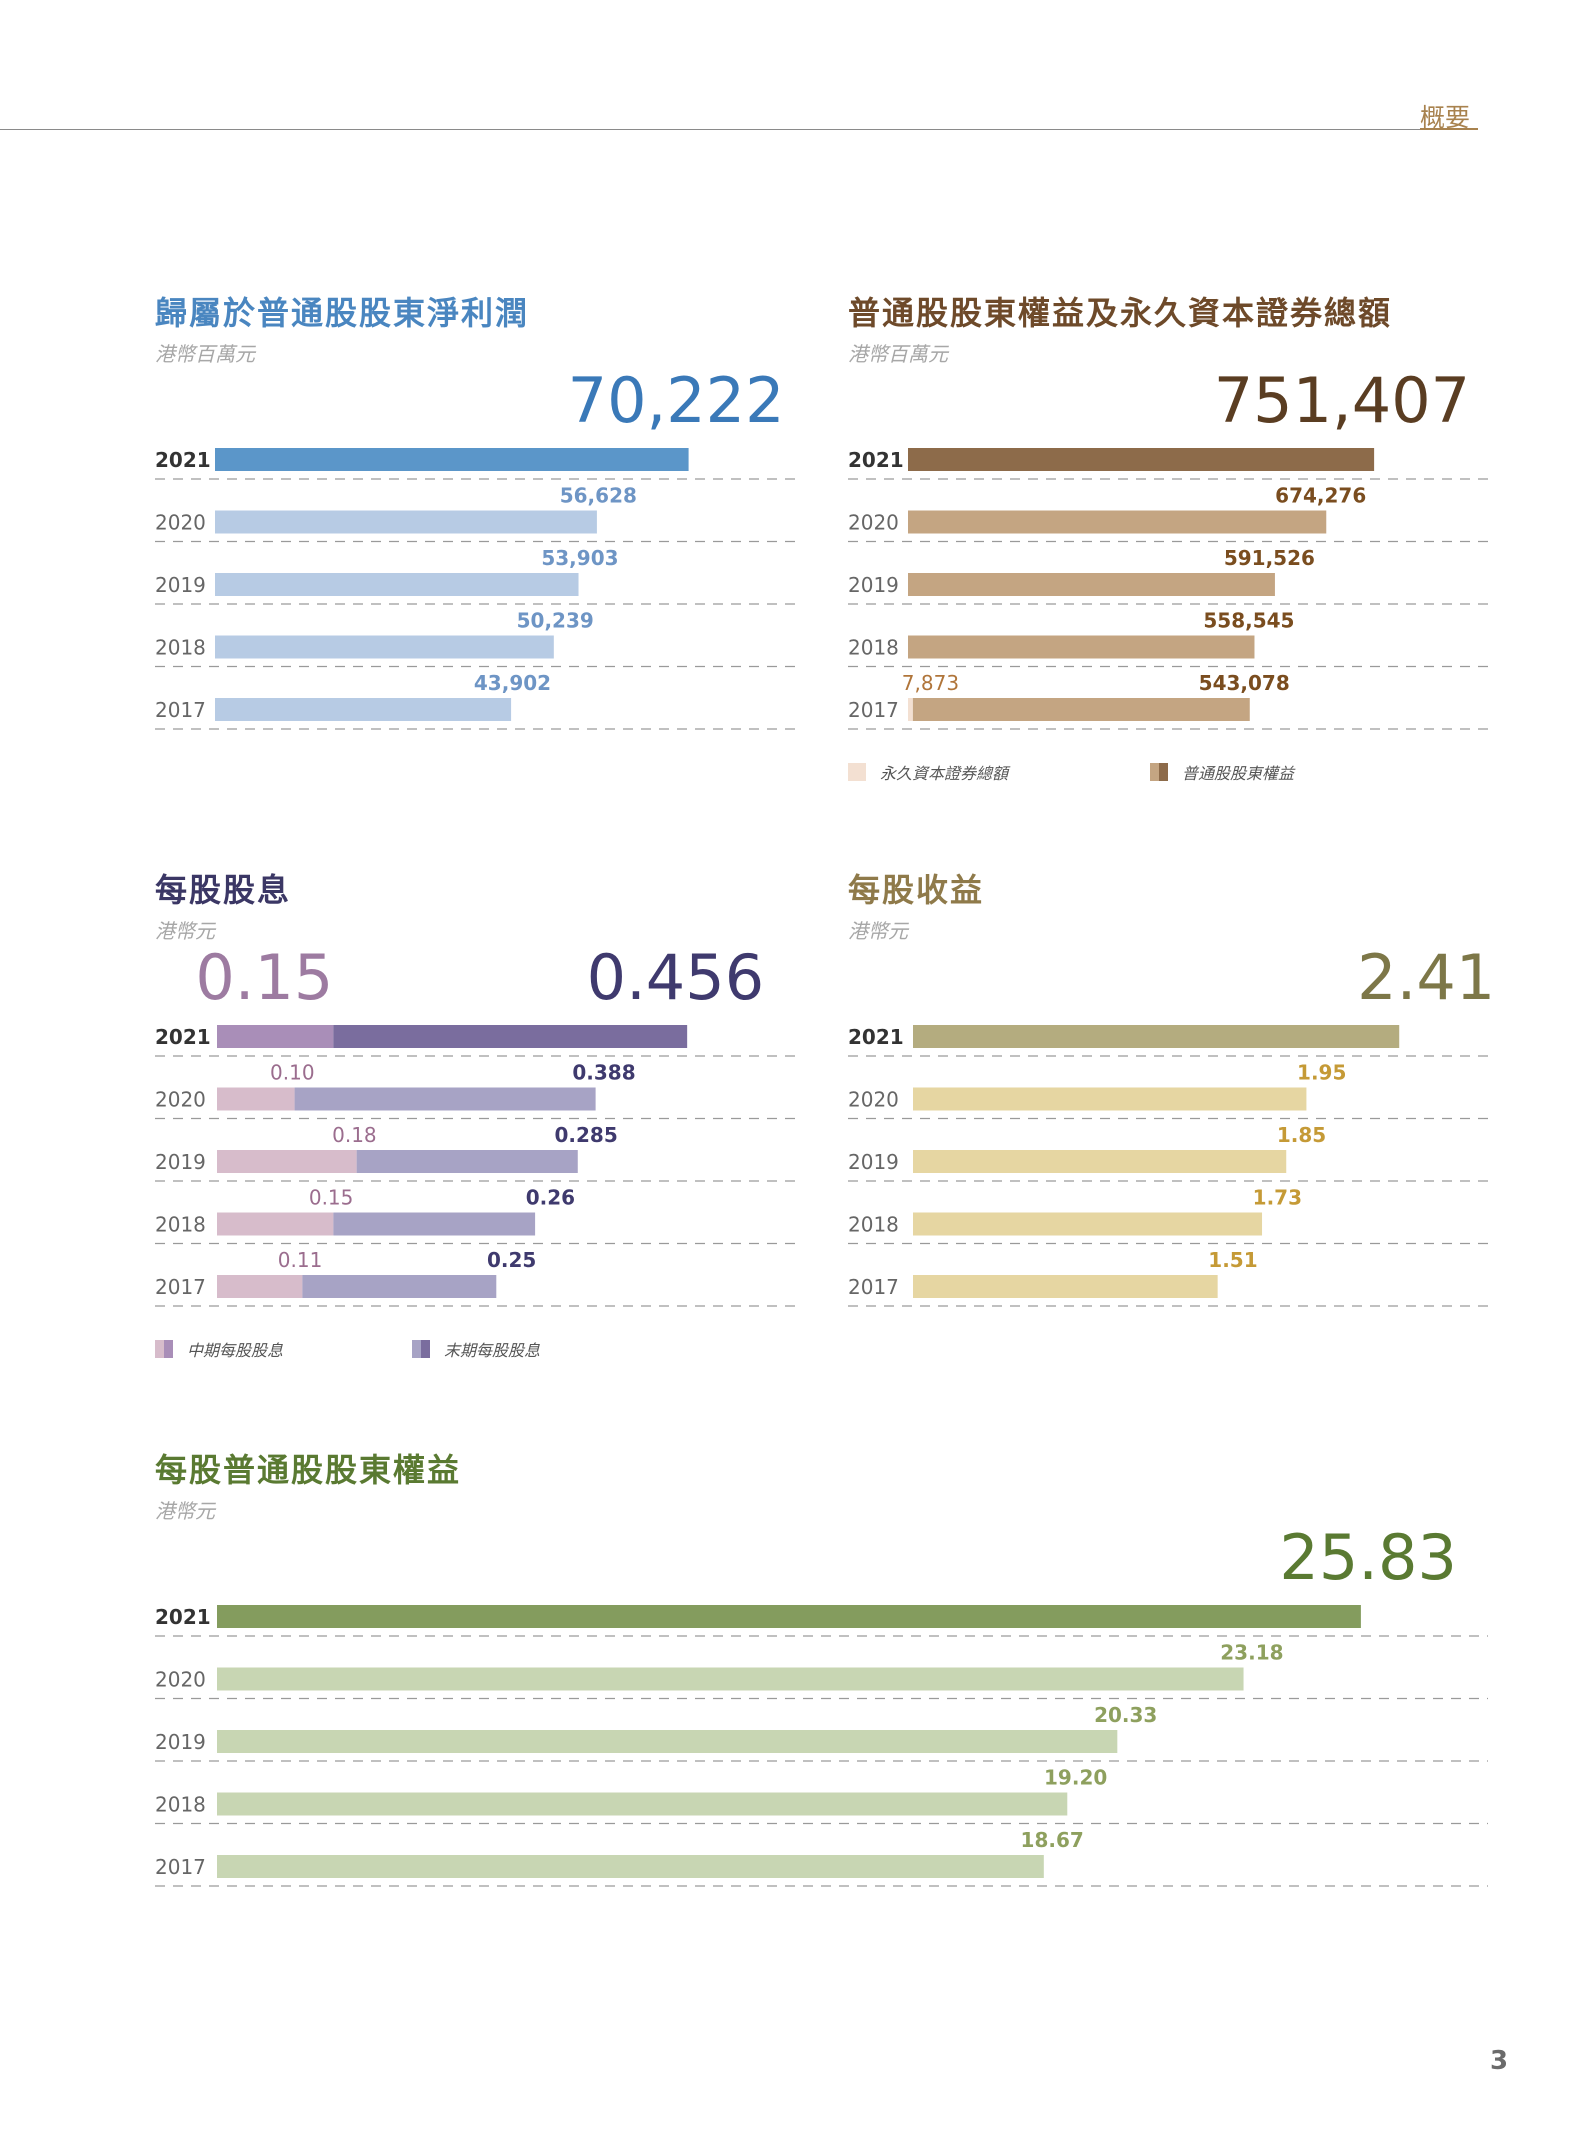  I want to click on chart-title: 每股普通股股東權益, so click(308, 1470).